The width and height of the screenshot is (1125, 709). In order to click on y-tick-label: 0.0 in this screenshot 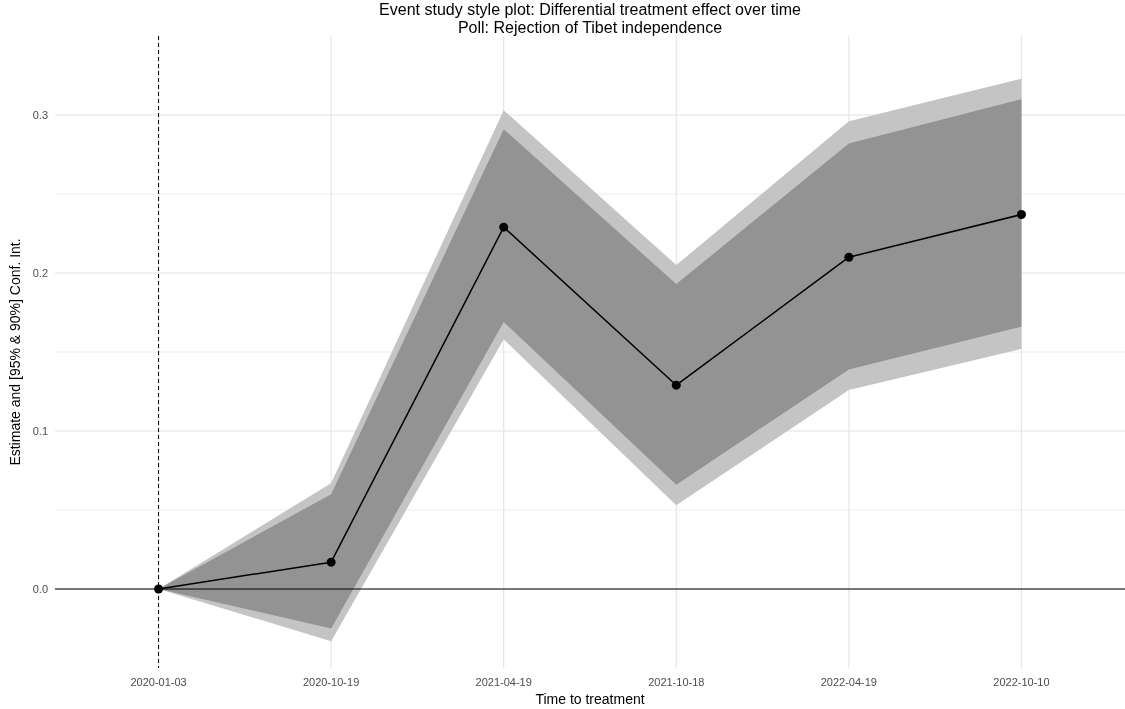, I will do `click(40, 588)`.